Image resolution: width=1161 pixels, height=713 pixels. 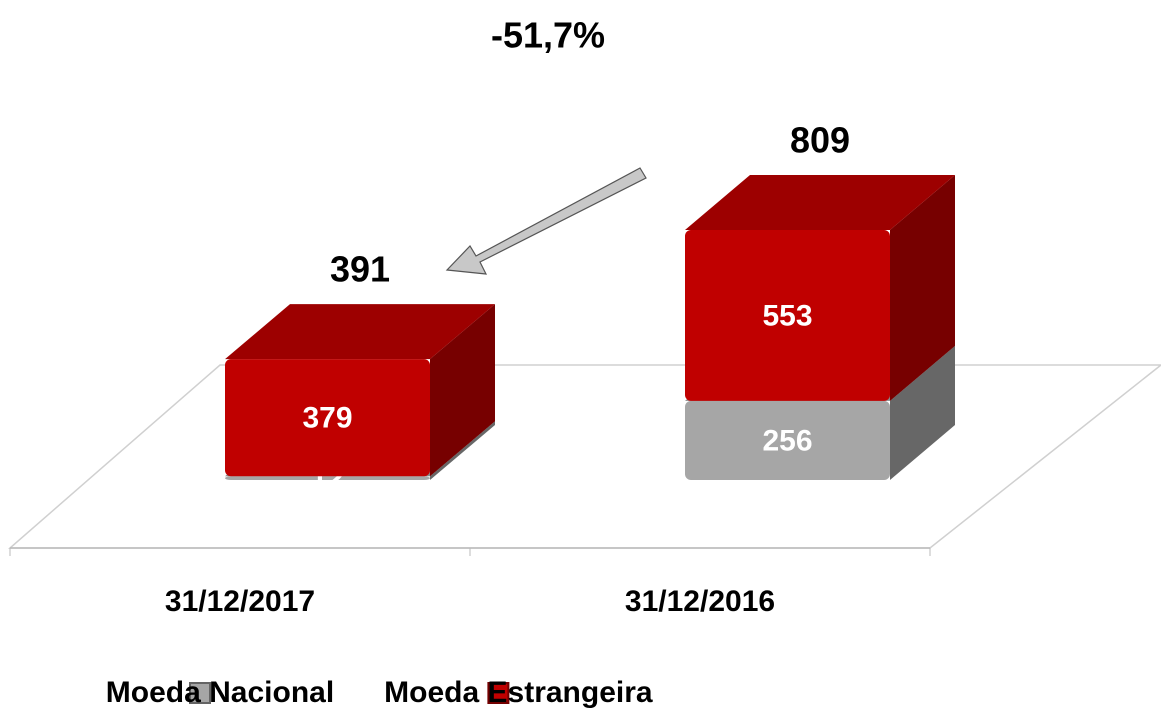 I want to click on annotation: -51,7%, so click(x=548, y=35).